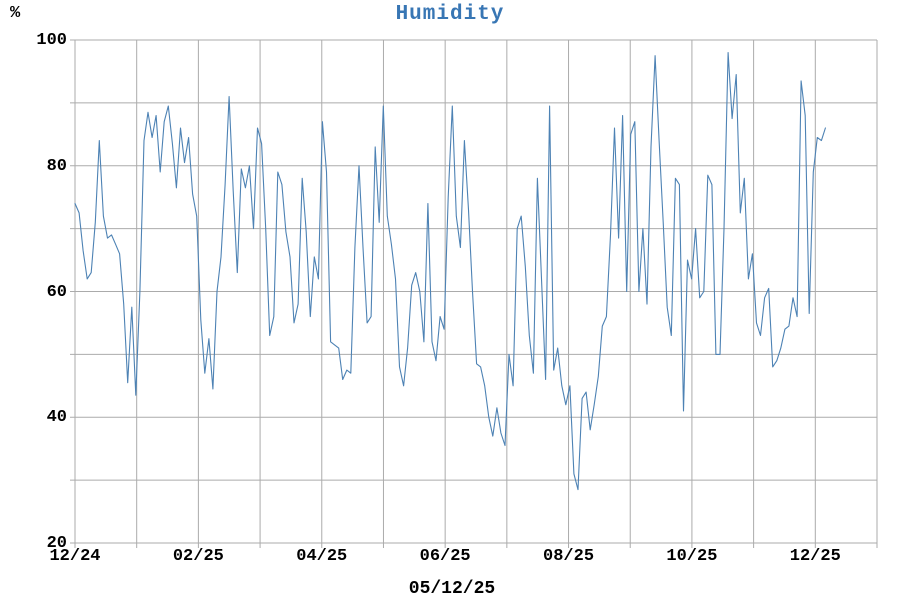 The width and height of the screenshot is (900, 600). I want to click on x-tick-label: 02/25, so click(198, 556).